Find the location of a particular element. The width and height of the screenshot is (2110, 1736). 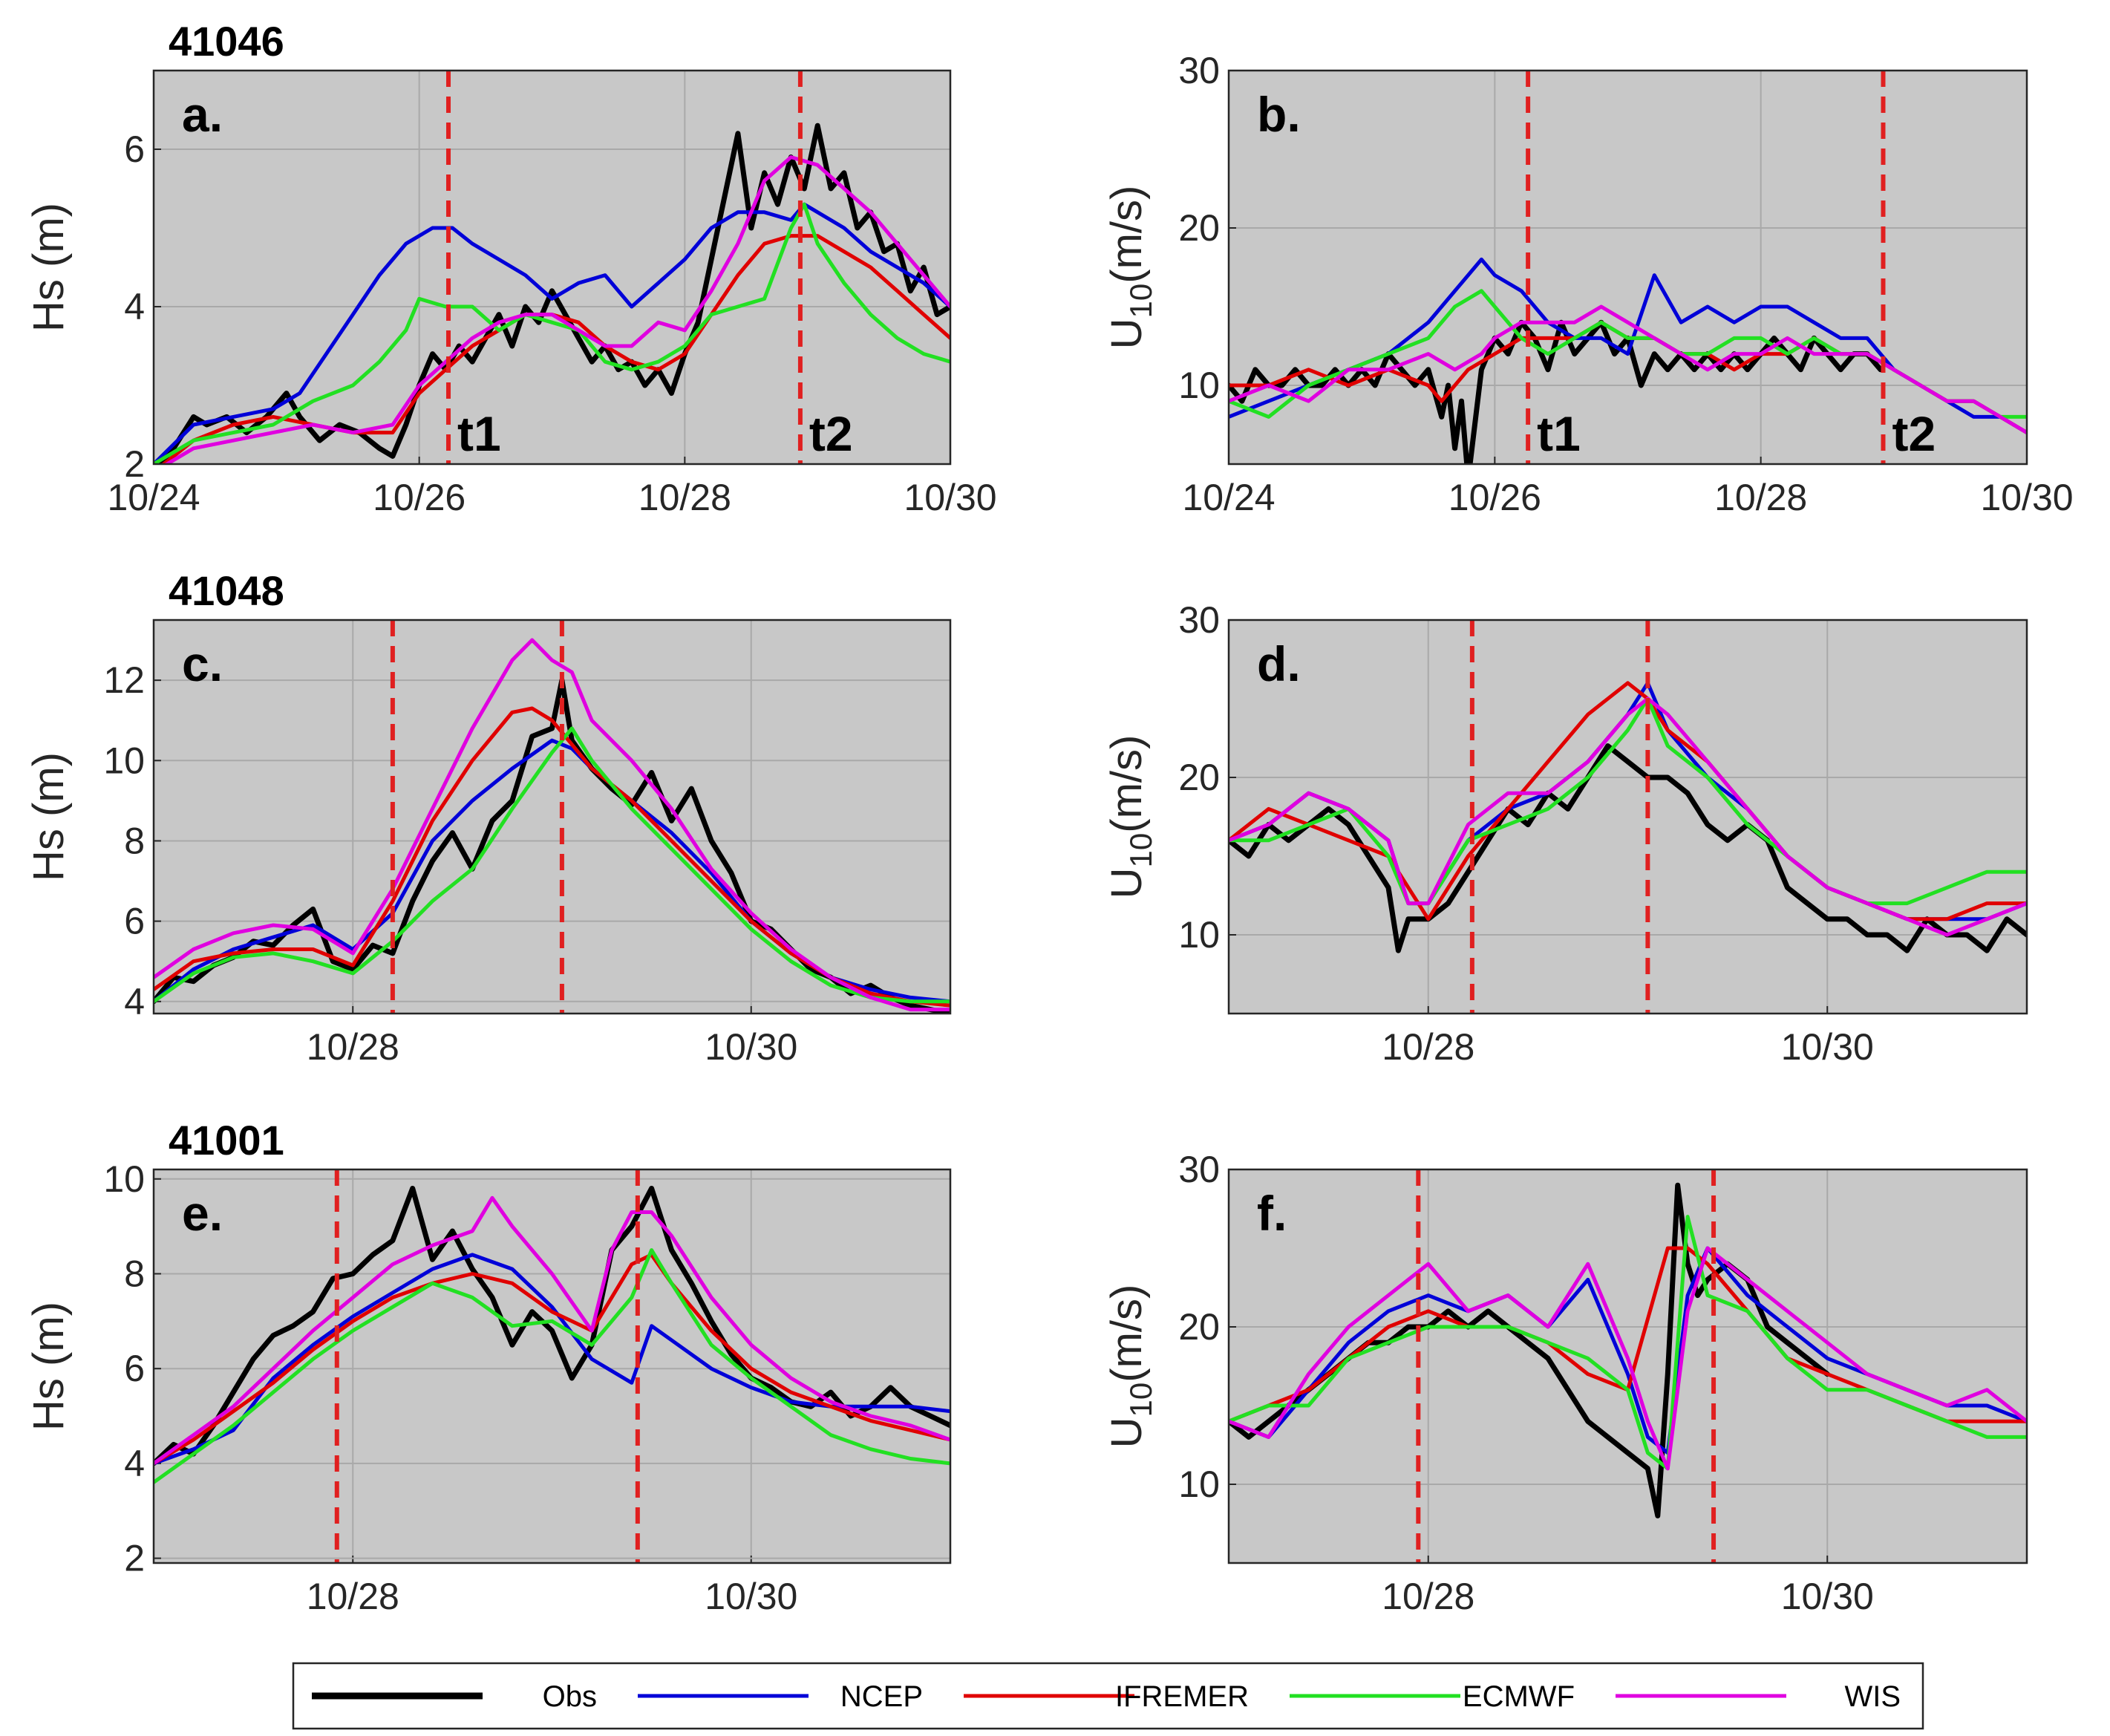

series-layer-e is located at coordinates (552, 1335).